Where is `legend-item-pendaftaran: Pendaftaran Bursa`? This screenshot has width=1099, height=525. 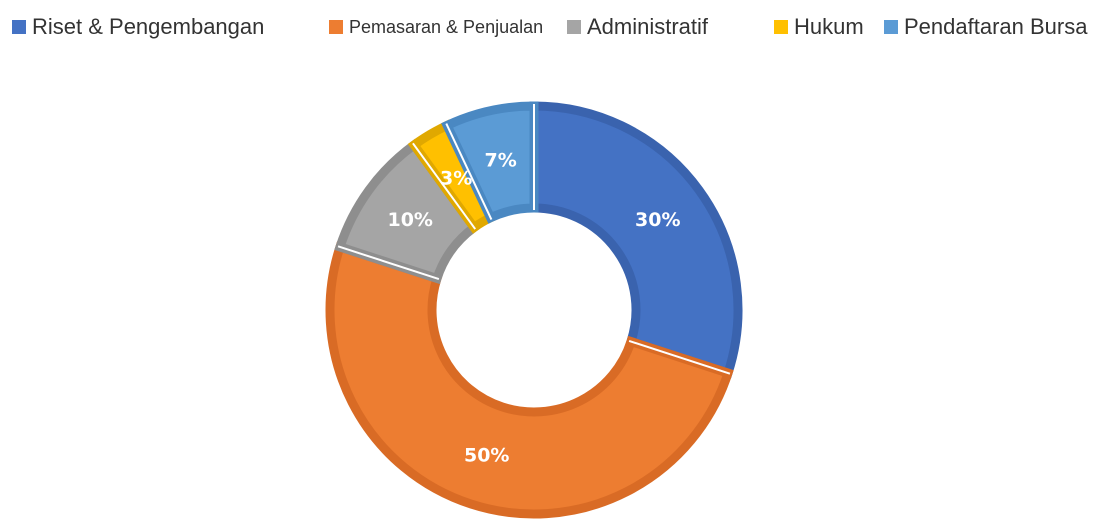 legend-item-pendaftaran: Pendaftaran Bursa is located at coordinates (985, 27).